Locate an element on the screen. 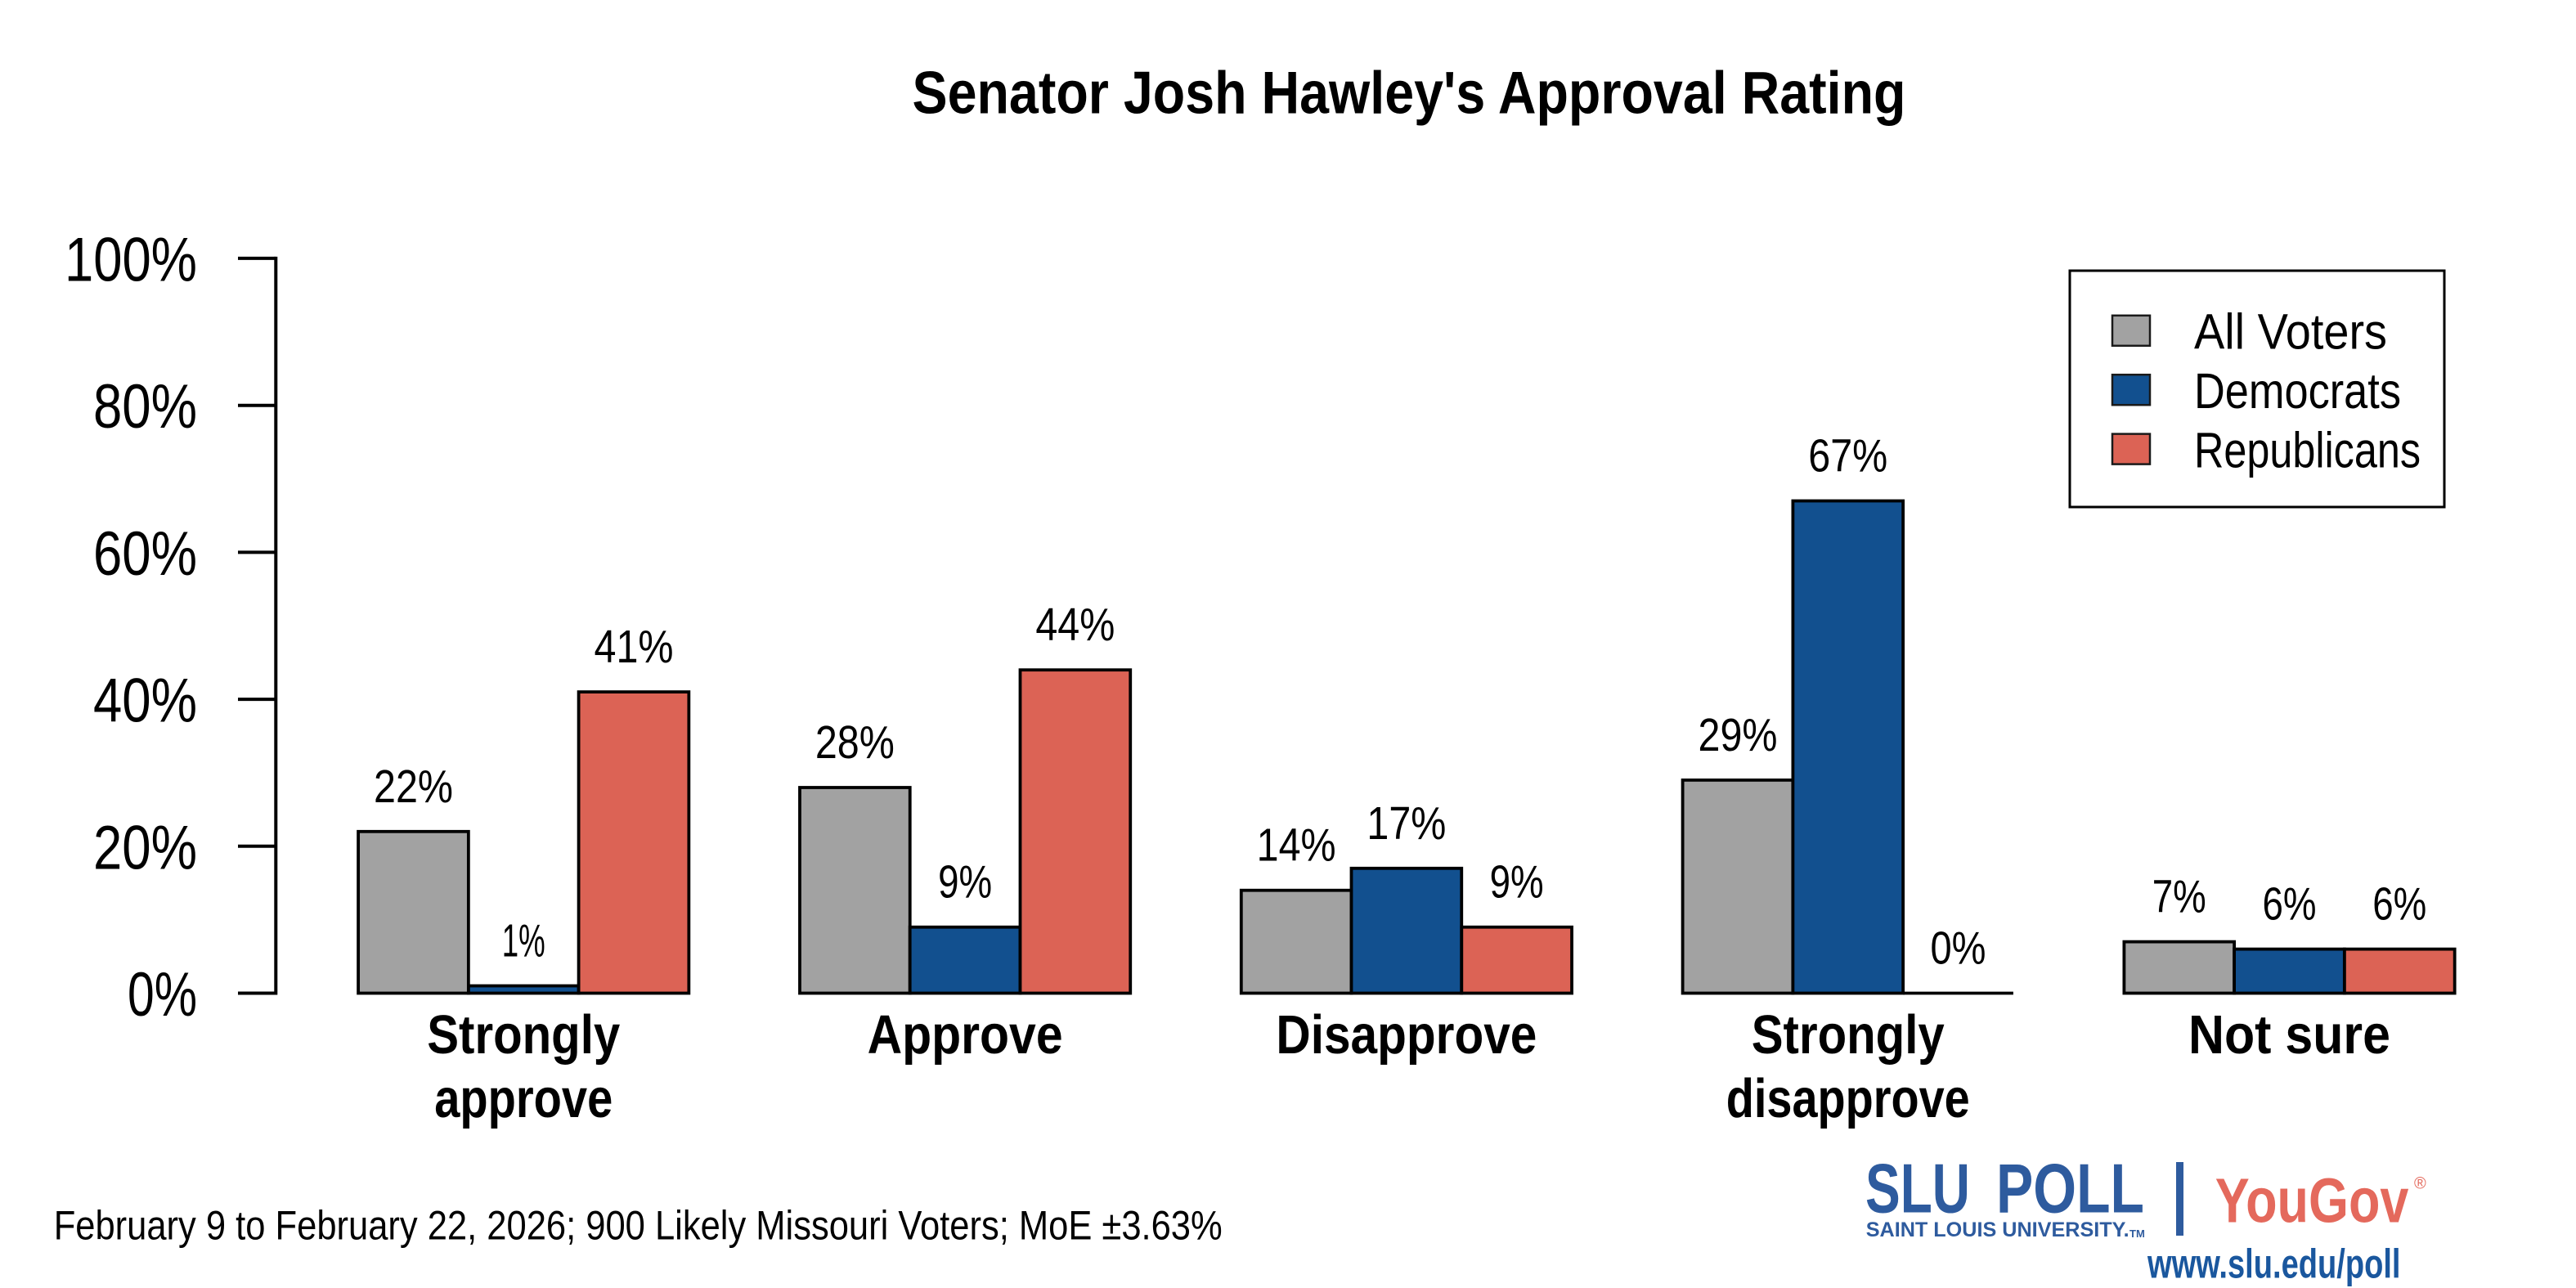  svg-text: 60% is located at coordinates (145, 554).